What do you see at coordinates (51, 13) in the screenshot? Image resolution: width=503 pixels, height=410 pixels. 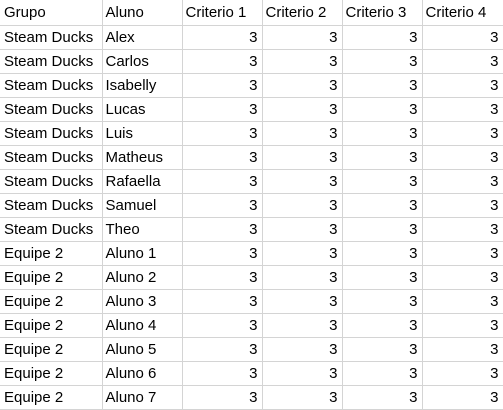 I see `header-cell-grupo: Grupo` at bounding box center [51, 13].